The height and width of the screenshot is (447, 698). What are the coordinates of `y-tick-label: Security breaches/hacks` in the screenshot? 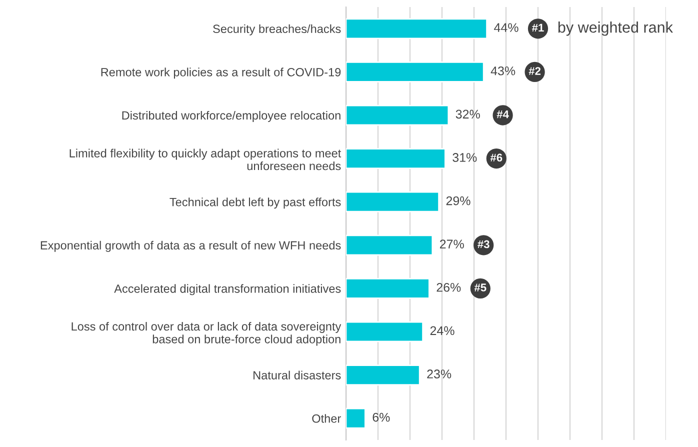 It's located at (277, 30).